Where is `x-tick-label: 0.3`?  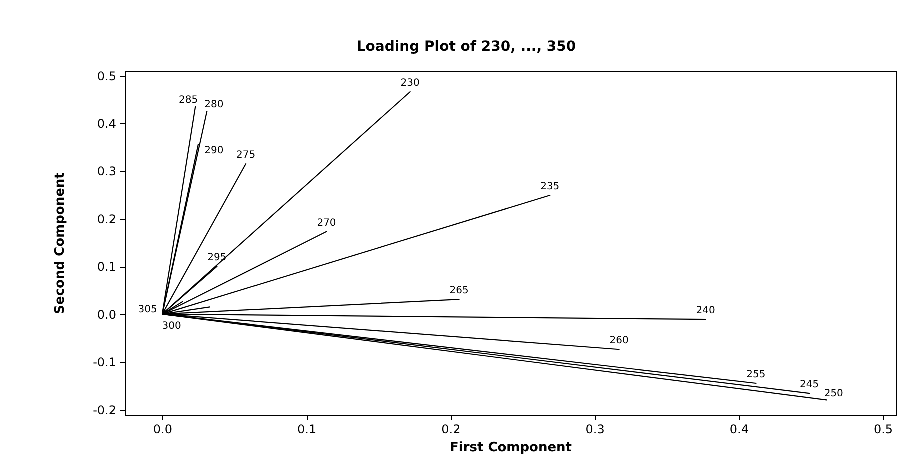
x-tick-label: 0.3 is located at coordinates (595, 429).